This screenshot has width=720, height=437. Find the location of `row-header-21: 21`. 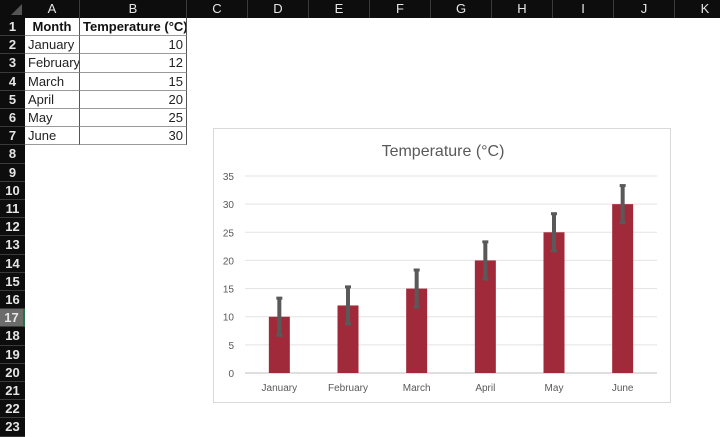

row-header-21: 21 is located at coordinates (12, 391).